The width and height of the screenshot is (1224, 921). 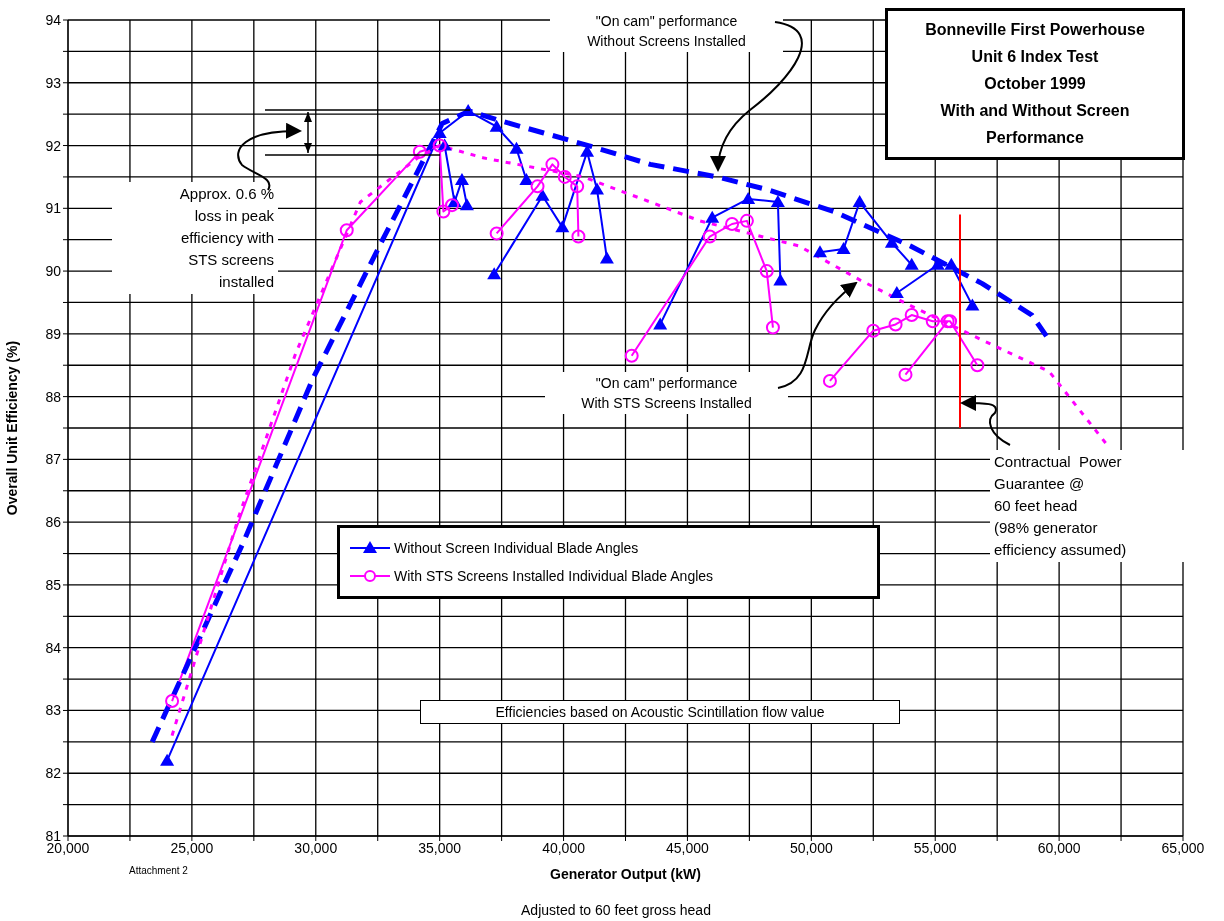 I want to click on x-tick-label: 60,000, so click(x=1059, y=847).